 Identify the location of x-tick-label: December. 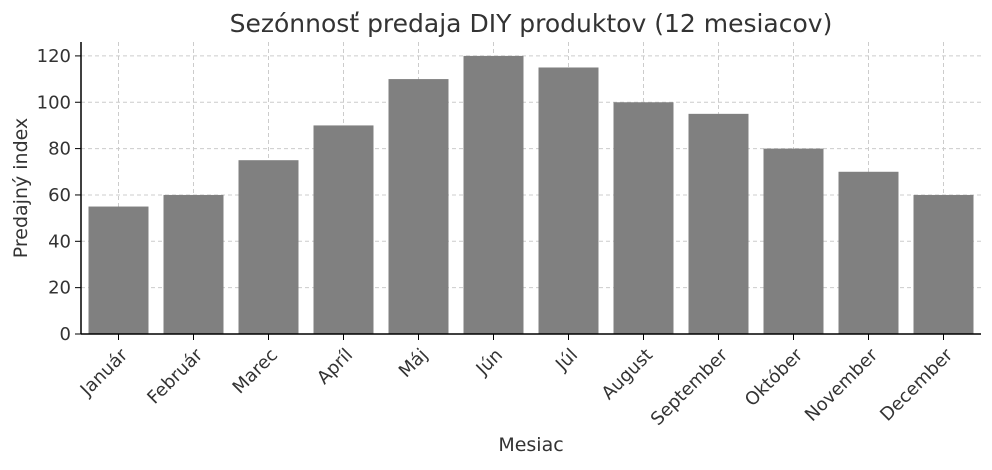
(916, 384).